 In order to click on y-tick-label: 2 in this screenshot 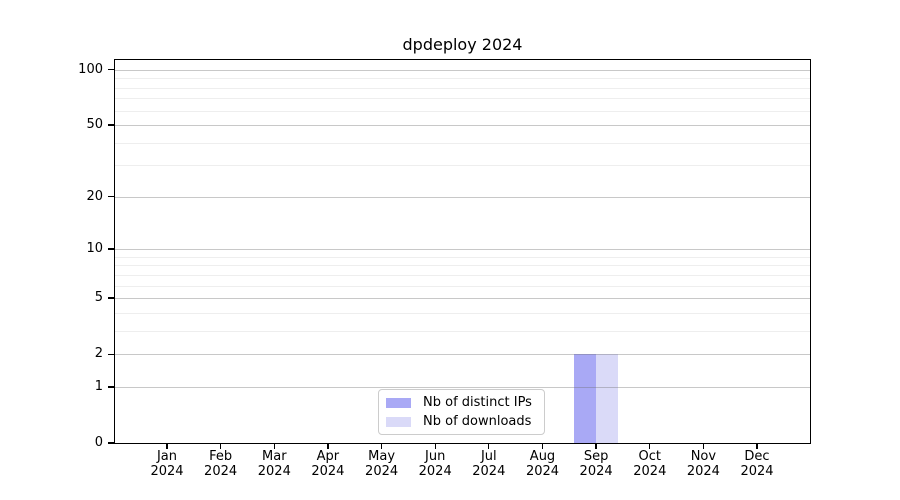, I will do `click(98, 354)`.